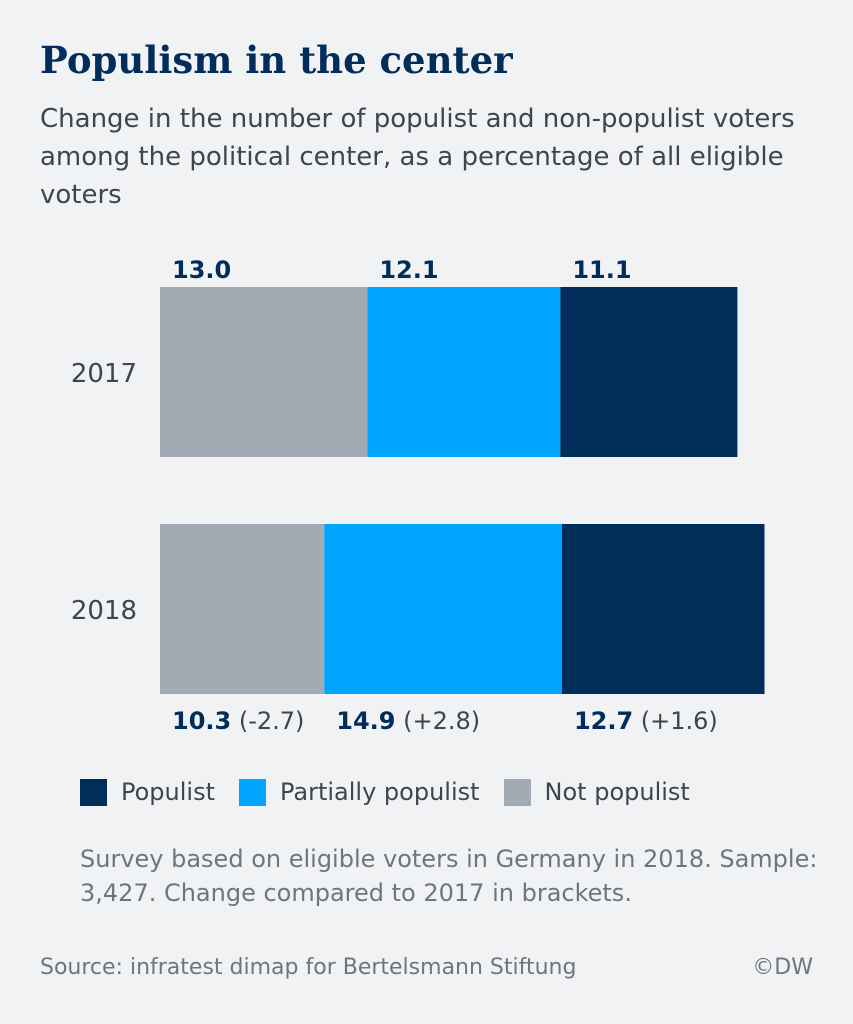 This screenshot has width=853, height=1024. What do you see at coordinates (276, 60) in the screenshot?
I see `chart-title: Populism in the center` at bounding box center [276, 60].